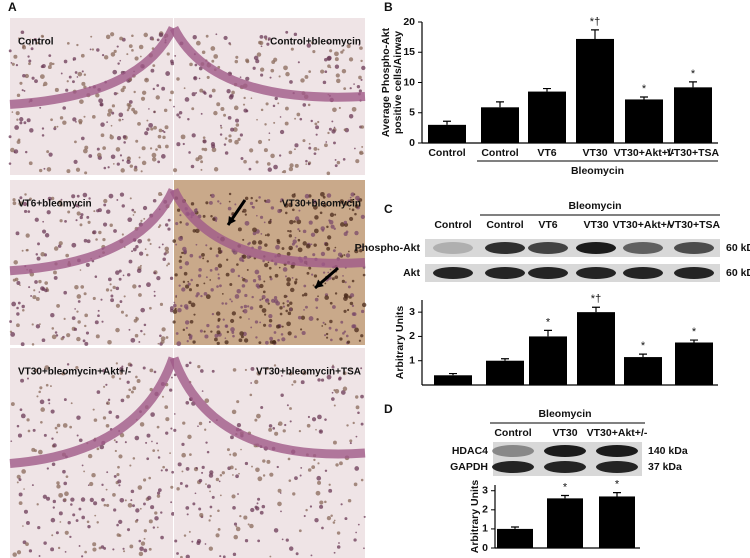 The height and width of the screenshot is (558, 750). I want to click on x-tick-label: VT30+Akt+/-, so click(644, 153).